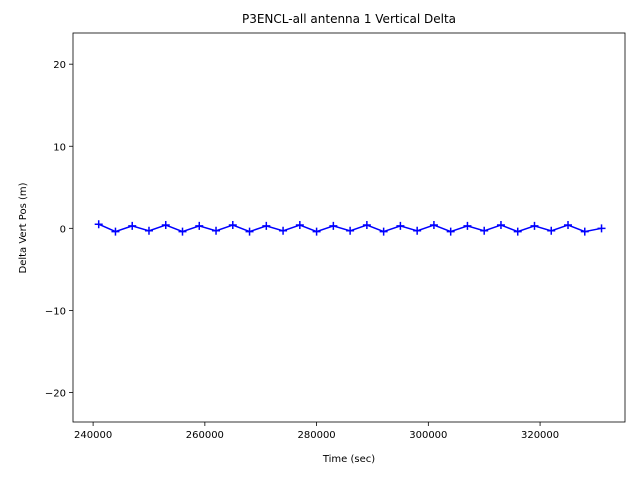  I want to click on x-tick-label: 320000, so click(540, 435).